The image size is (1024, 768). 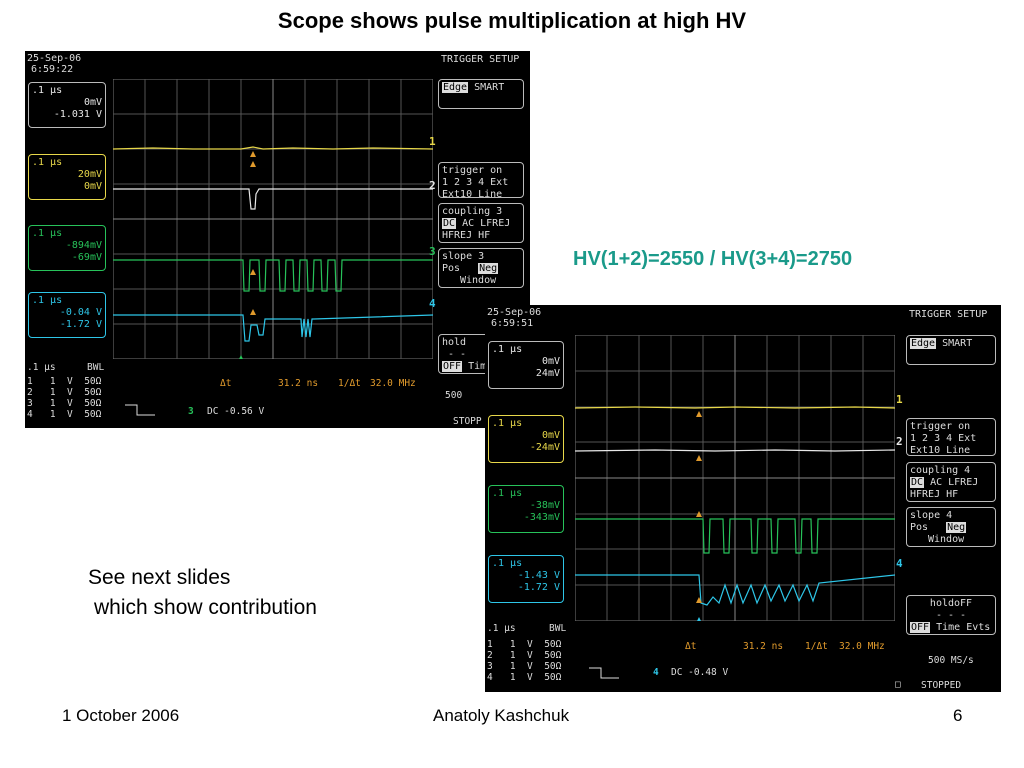 What do you see at coordinates (951, 660) in the screenshot?
I see `sample-rate: 500 MS/s` at bounding box center [951, 660].